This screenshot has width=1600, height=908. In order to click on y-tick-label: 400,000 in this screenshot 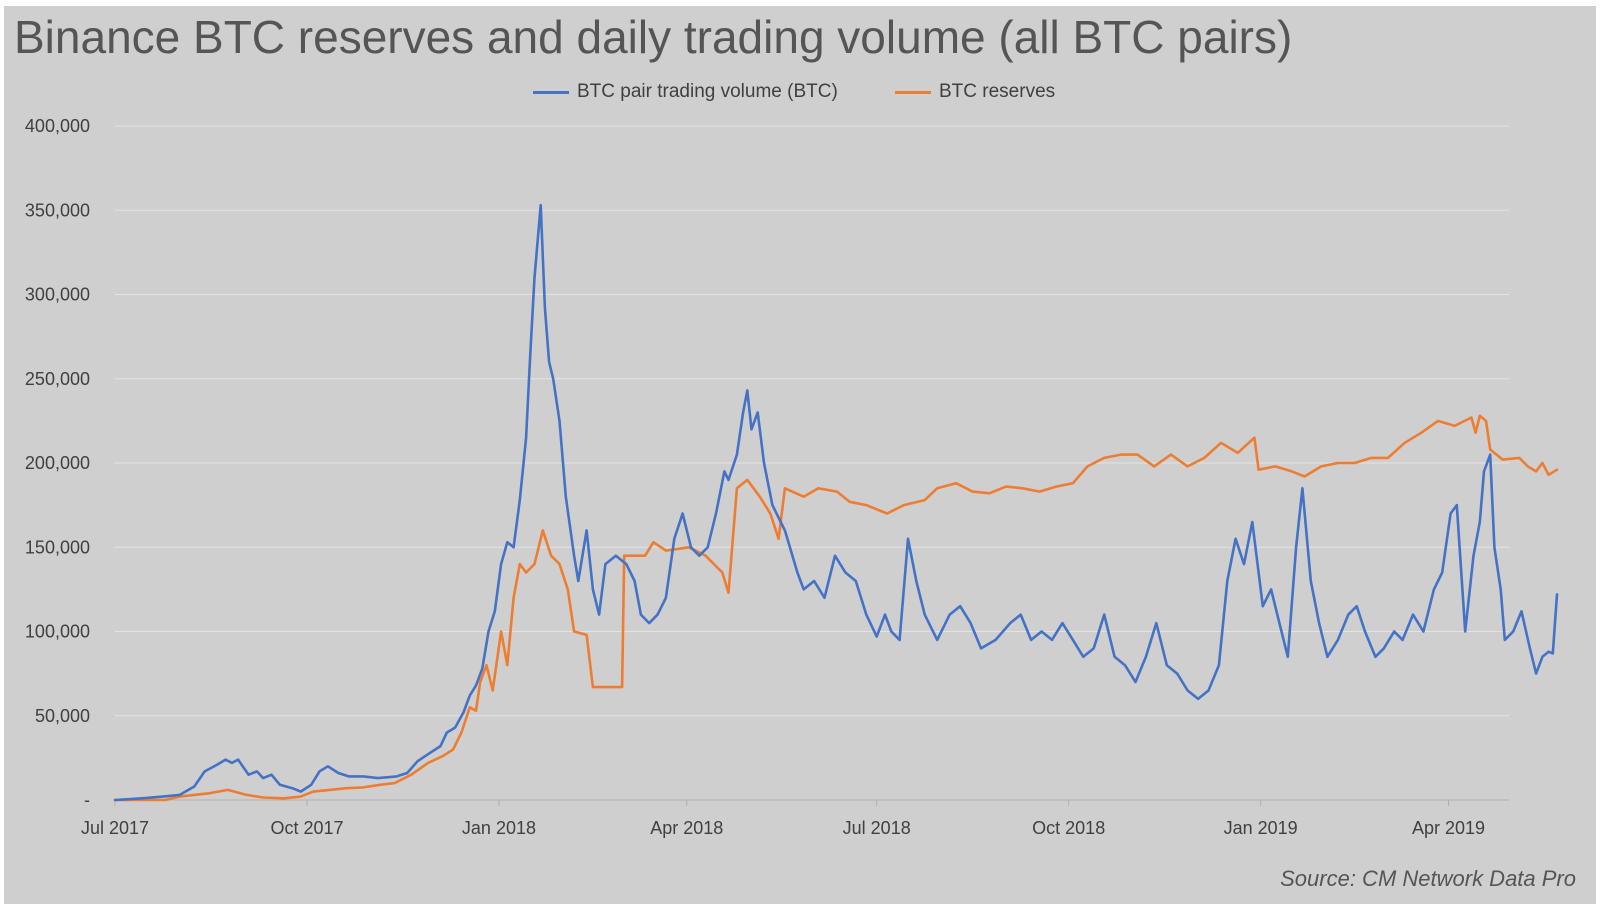, I will do `click(57, 126)`.